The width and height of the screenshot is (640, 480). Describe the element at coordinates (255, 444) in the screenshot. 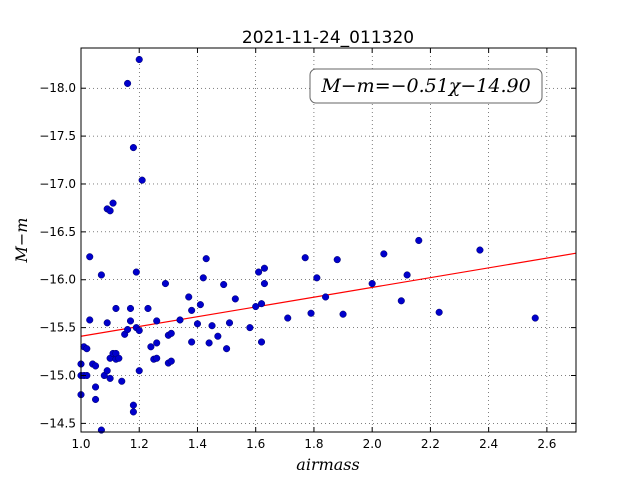

I see `x-tick-label: 1.6` at that location.